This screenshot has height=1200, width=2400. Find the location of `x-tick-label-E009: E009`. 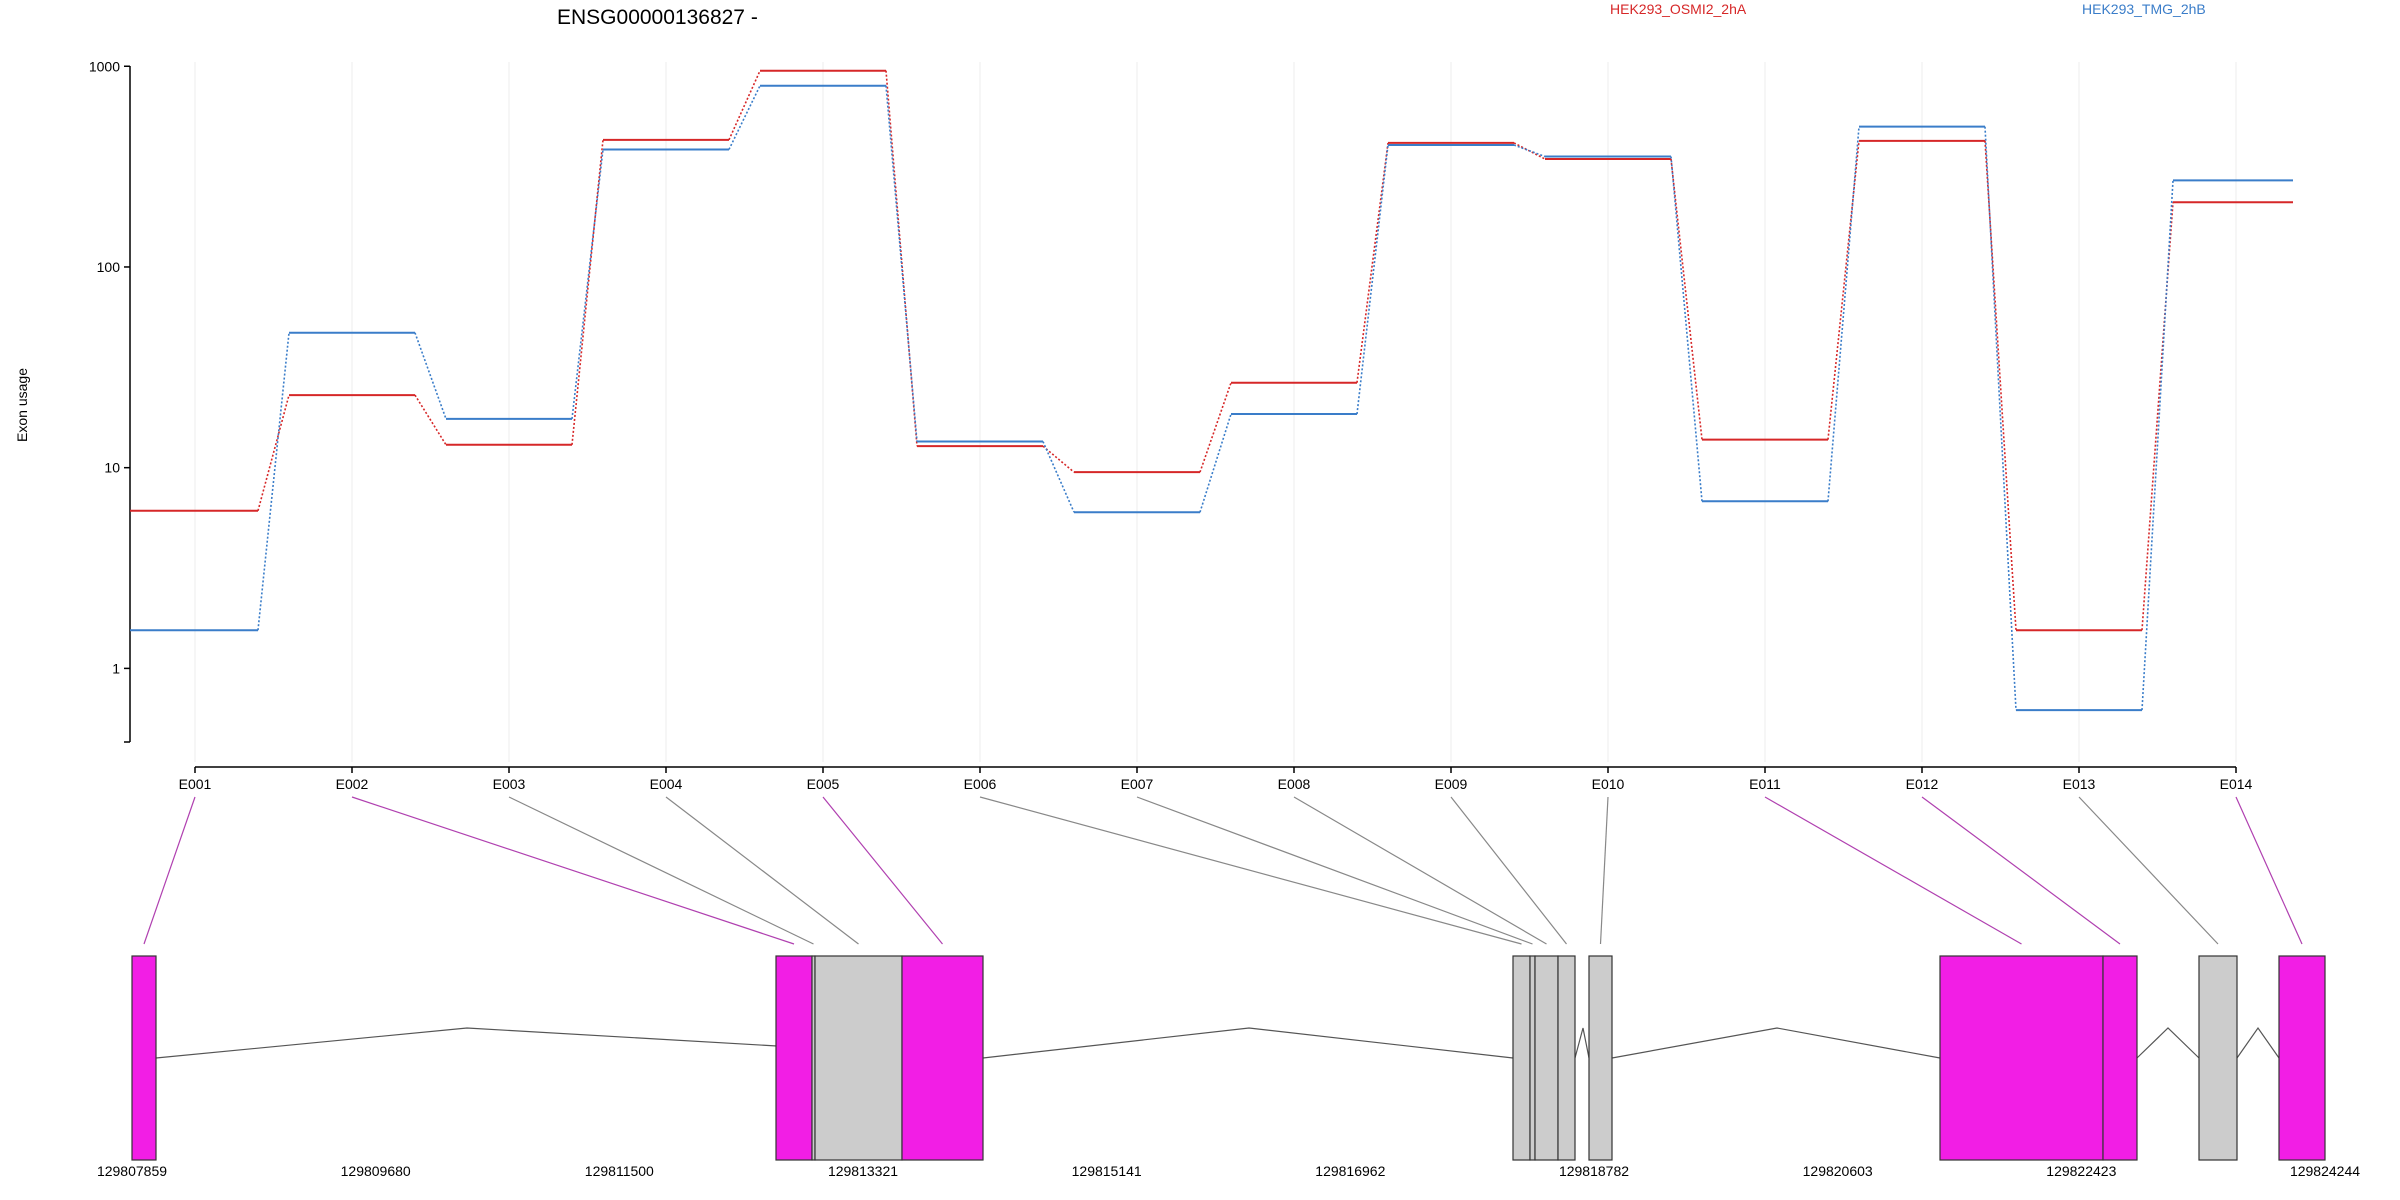

x-tick-label-E009: E009 is located at coordinates (1451, 784).